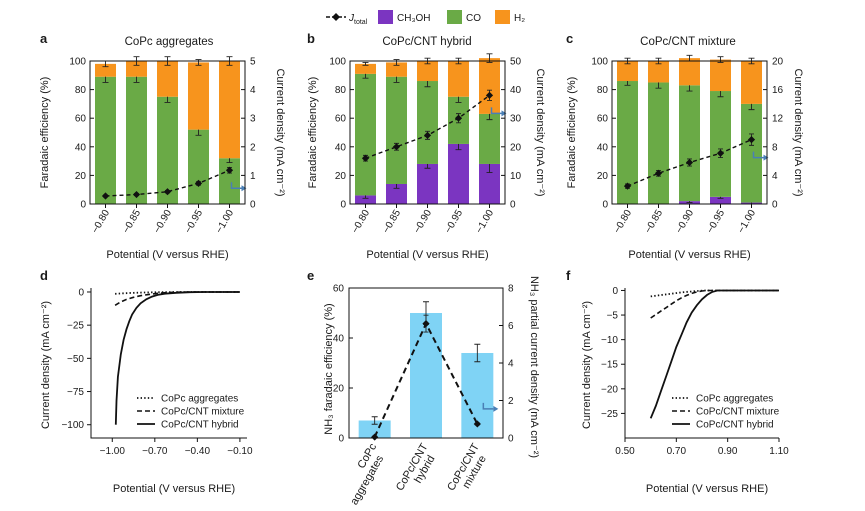 The height and width of the screenshot is (511, 865). Describe the element at coordinates (364, 474) in the screenshot. I see `xtick-label-CoPc aggregates: CoPcaggregates` at that location.